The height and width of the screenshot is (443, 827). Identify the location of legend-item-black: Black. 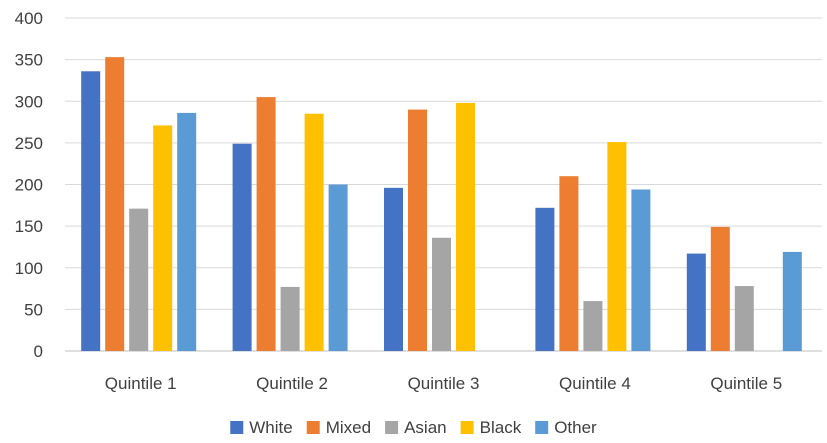
(491, 427).